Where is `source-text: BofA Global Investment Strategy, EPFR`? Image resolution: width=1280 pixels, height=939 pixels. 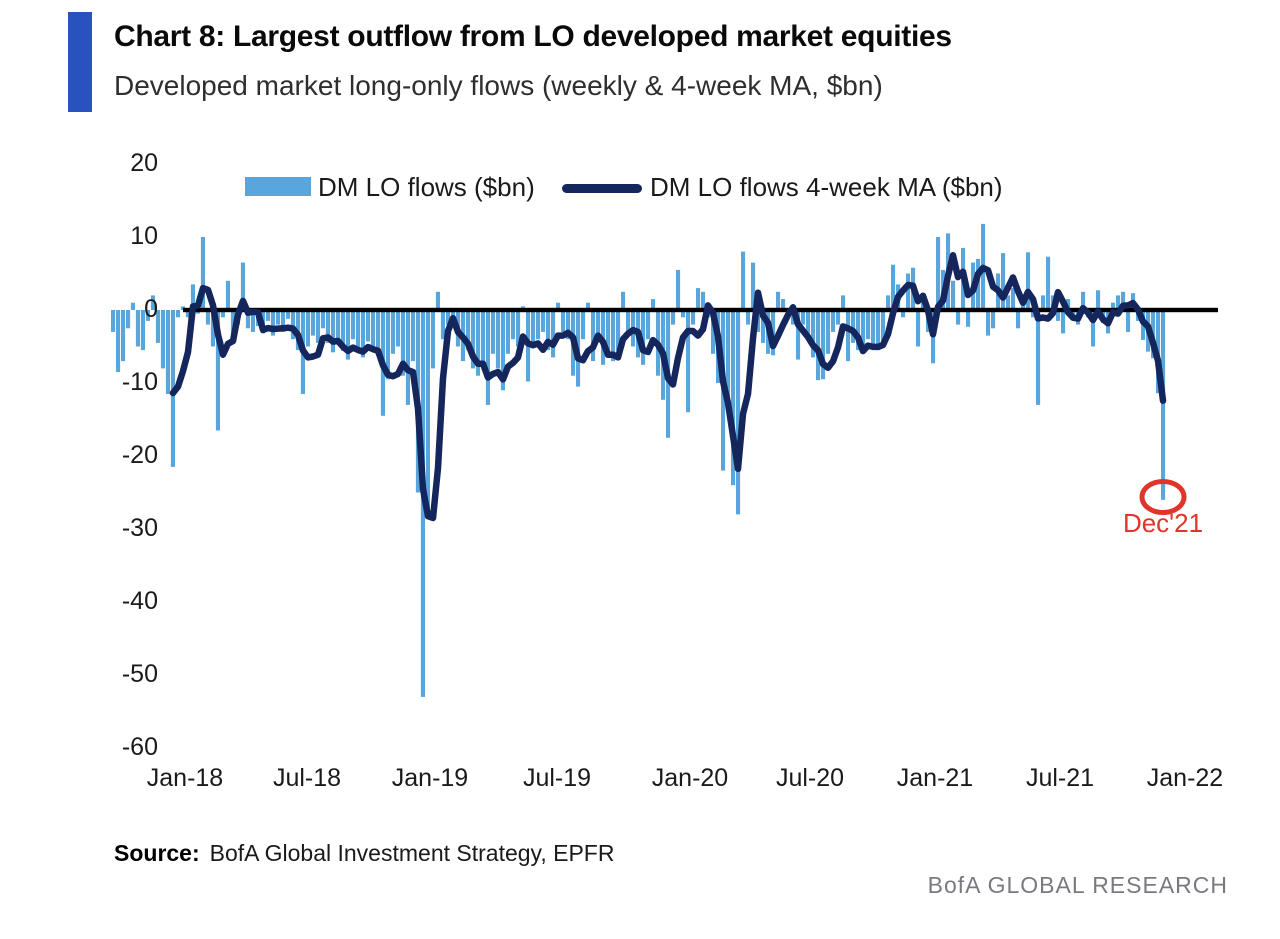
source-text: BofA Global Investment Strategy, EPFR is located at coordinates (412, 853).